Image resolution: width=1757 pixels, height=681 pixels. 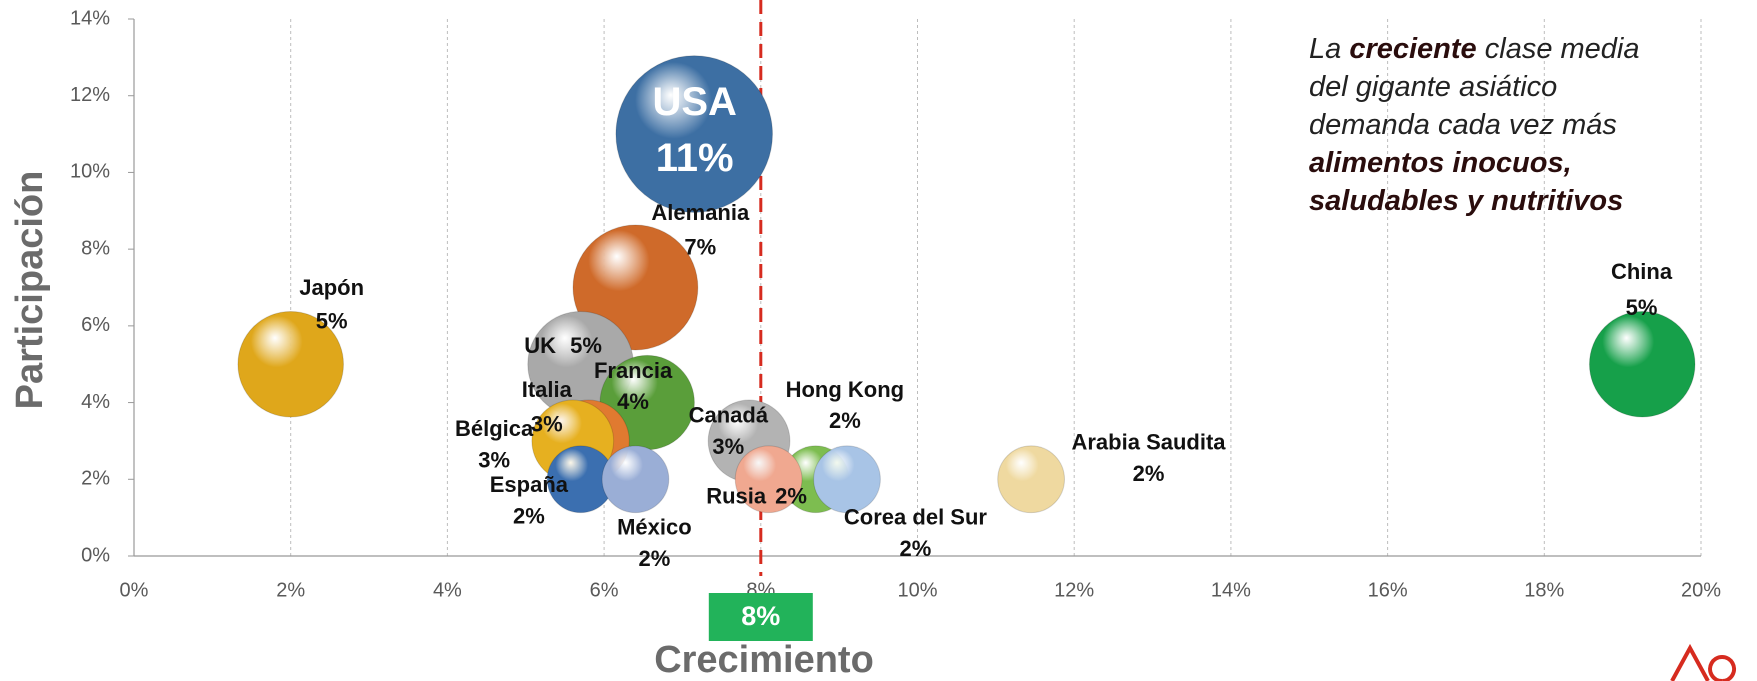 I want to click on annotation-line: La creciente clase media, so click(x=1474, y=49).